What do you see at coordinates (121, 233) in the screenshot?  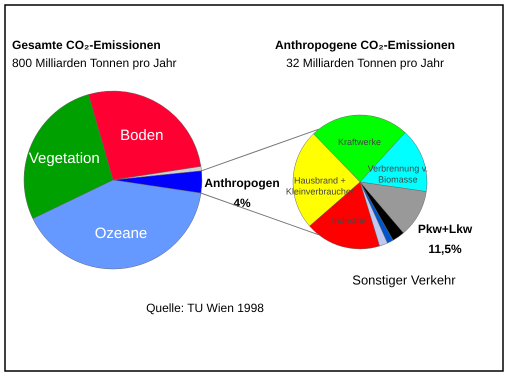 I see `slice-label: Ozeane` at bounding box center [121, 233].